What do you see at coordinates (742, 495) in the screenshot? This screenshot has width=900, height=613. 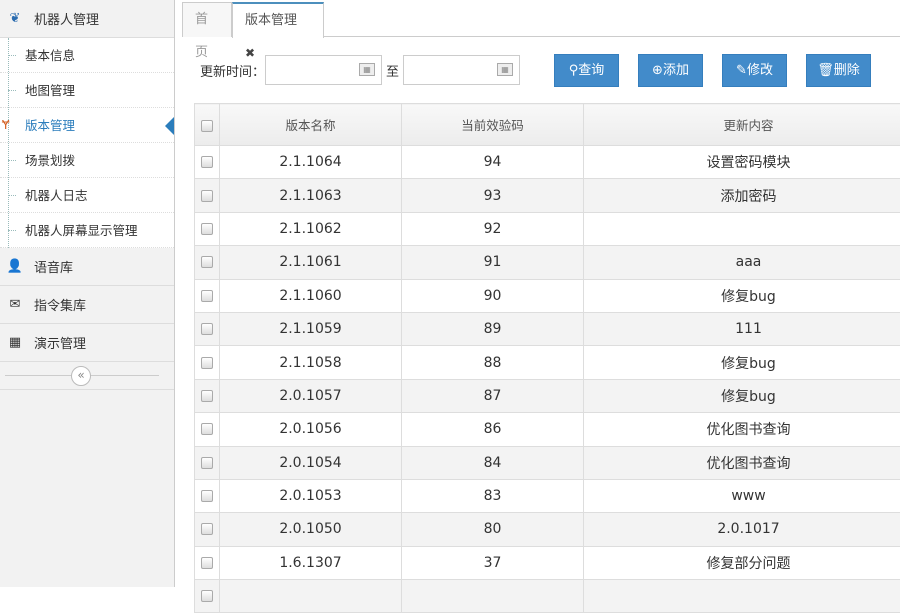 I see `cell-update-content: www` at bounding box center [742, 495].